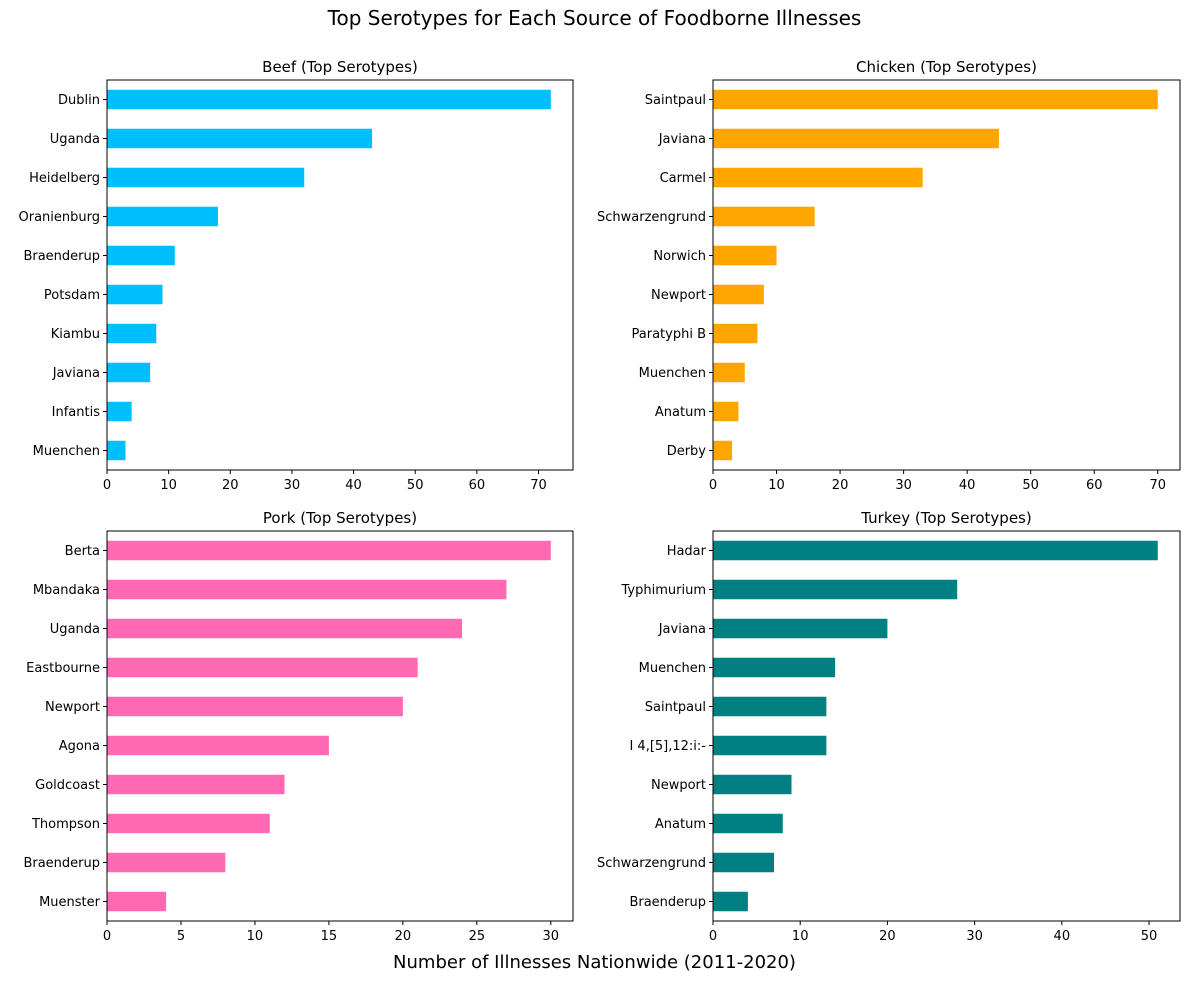 Image resolution: width=1189 pixels, height=984 pixels. I want to click on bar-beef-braenderup, so click(141, 255).